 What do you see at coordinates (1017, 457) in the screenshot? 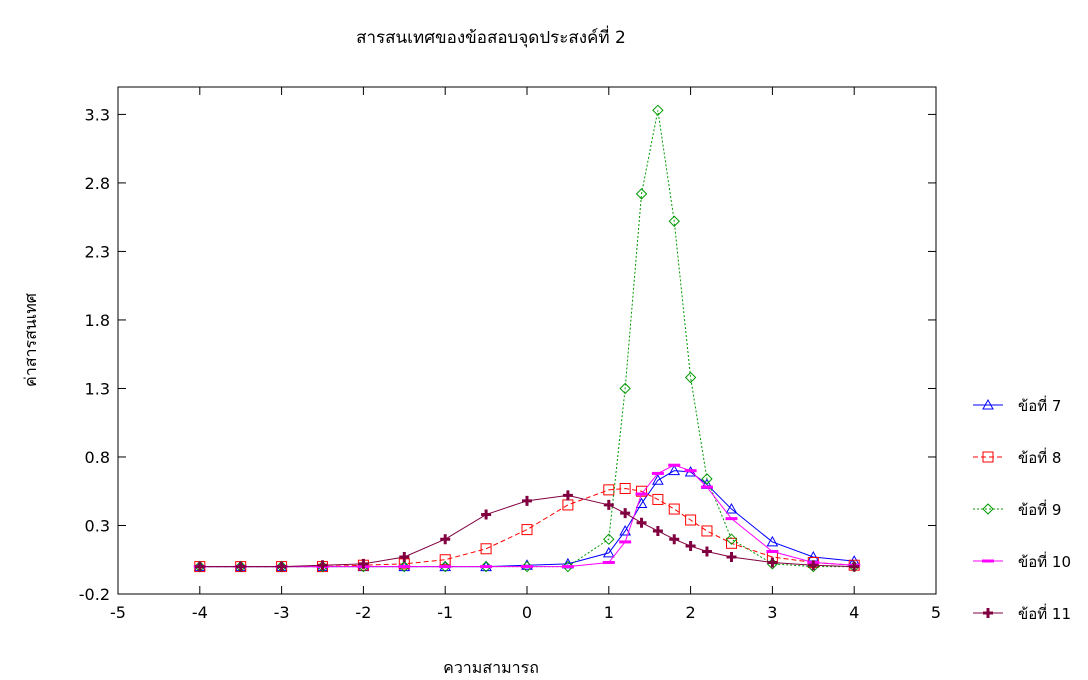
I see `legend-item: ข้อที่ 8` at bounding box center [1017, 457].